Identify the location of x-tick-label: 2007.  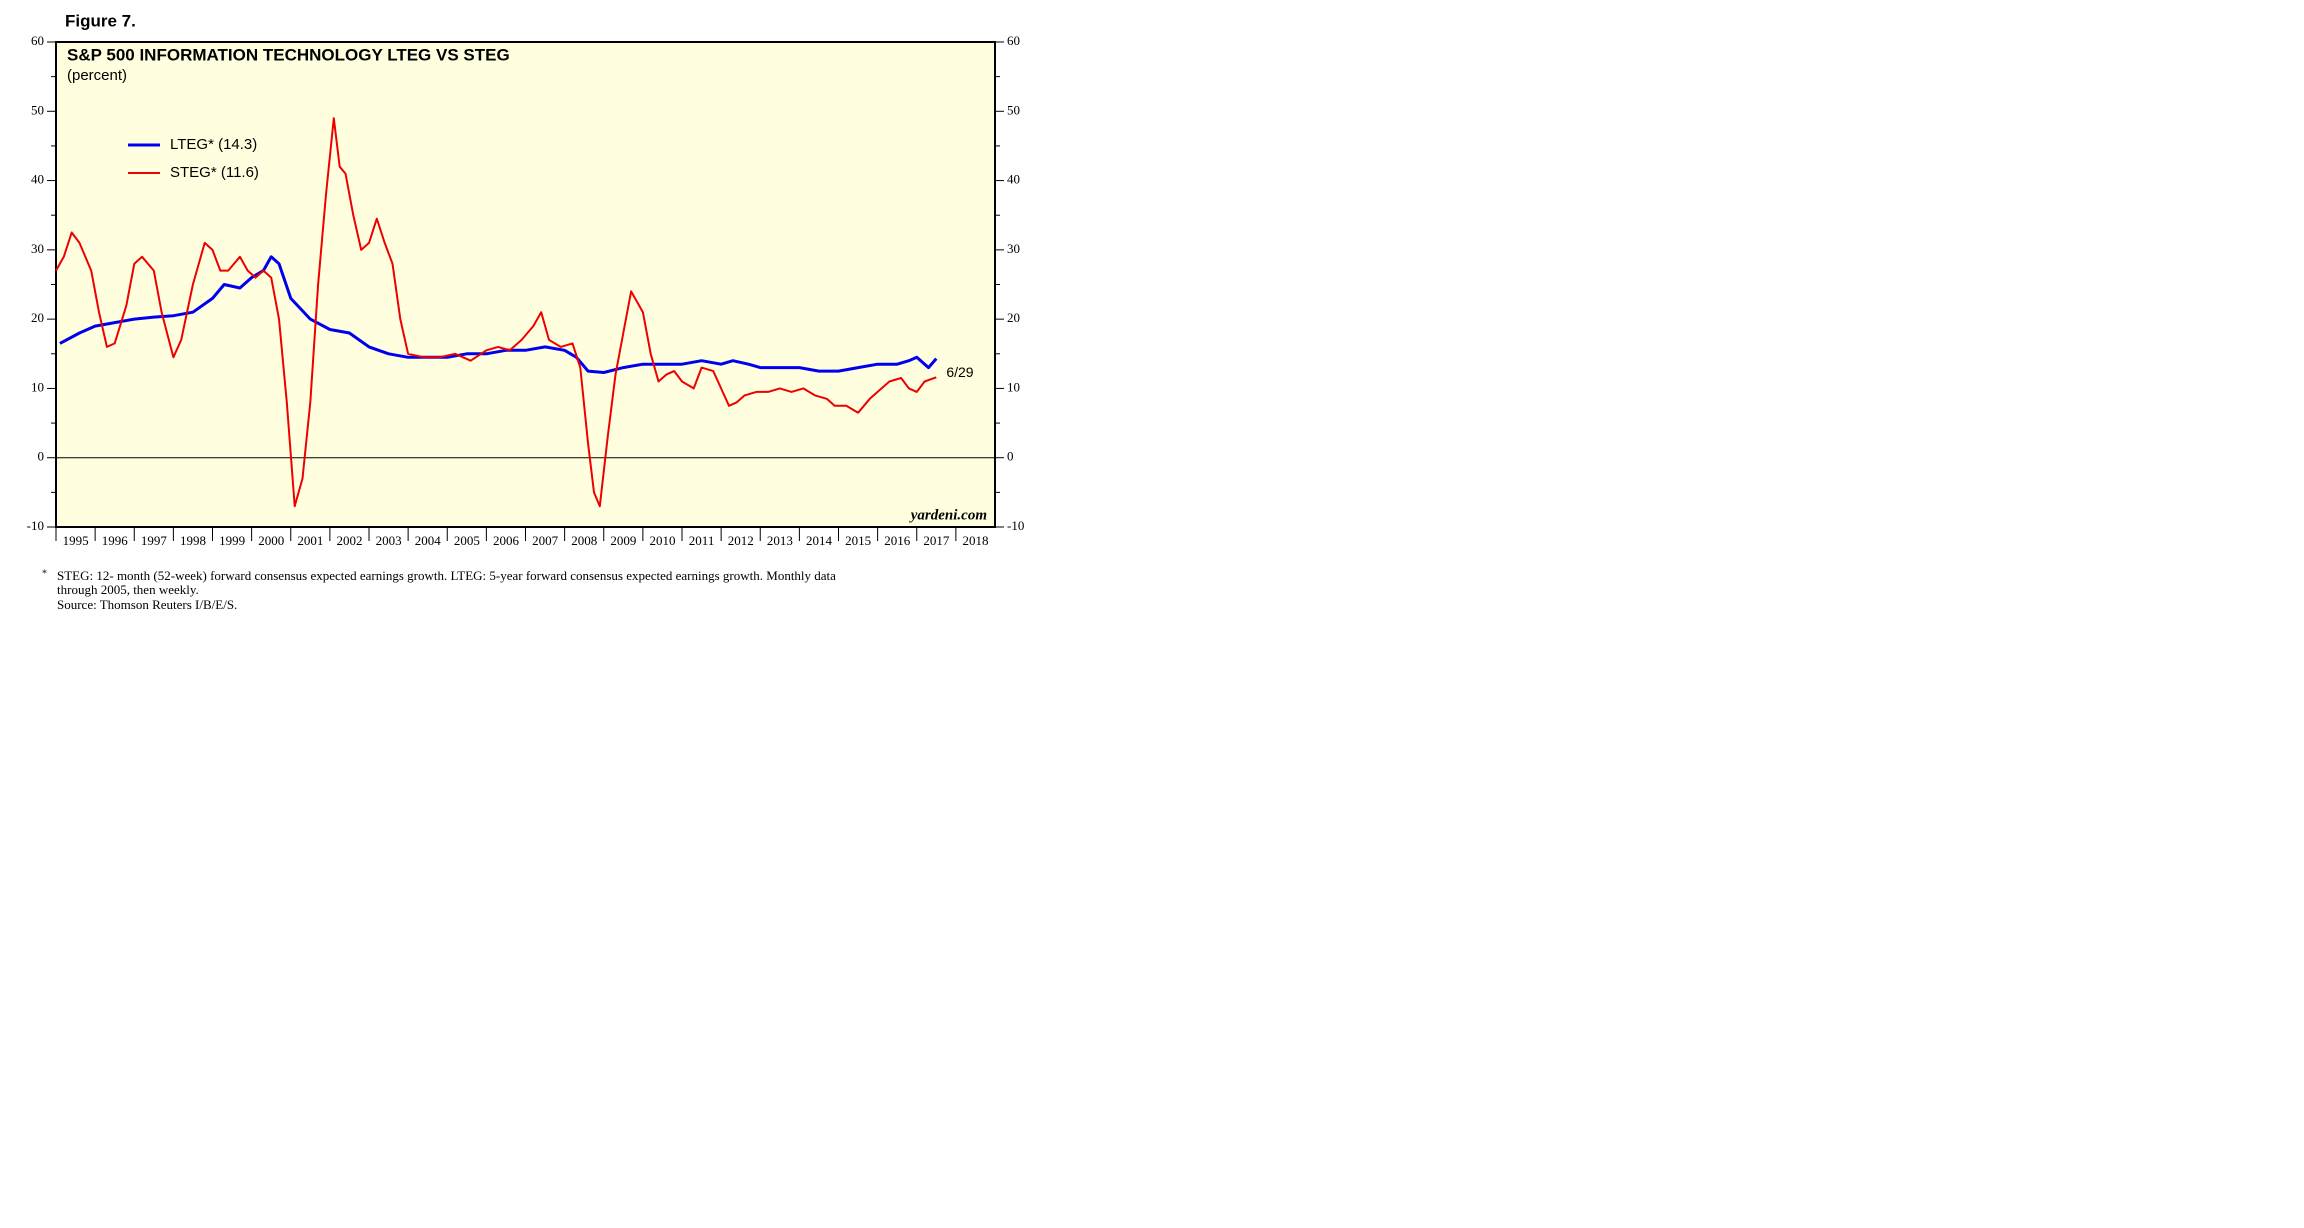
(545, 540).